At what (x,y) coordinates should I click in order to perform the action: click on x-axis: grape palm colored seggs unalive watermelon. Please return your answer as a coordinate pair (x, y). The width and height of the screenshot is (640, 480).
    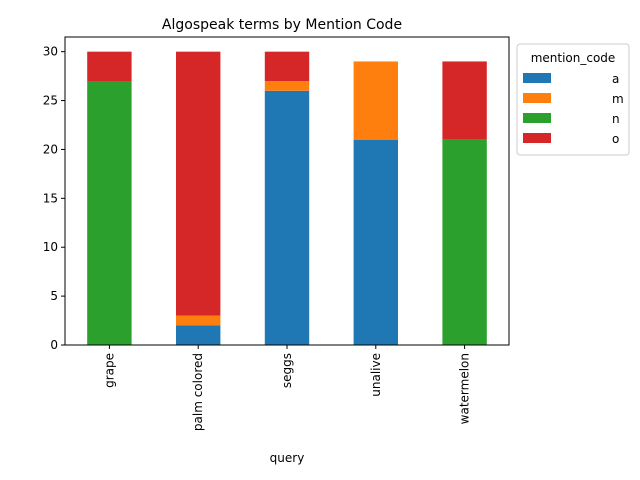
    Looking at the image, I should click on (287, 388).